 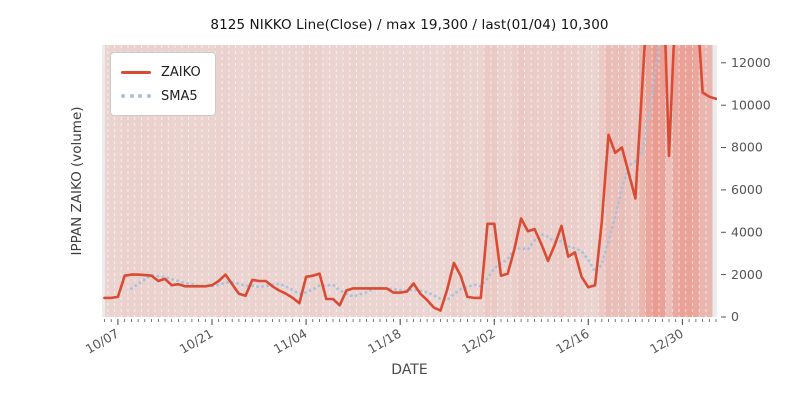 I want to click on y-tick-label: 8000, so click(x=747, y=147).